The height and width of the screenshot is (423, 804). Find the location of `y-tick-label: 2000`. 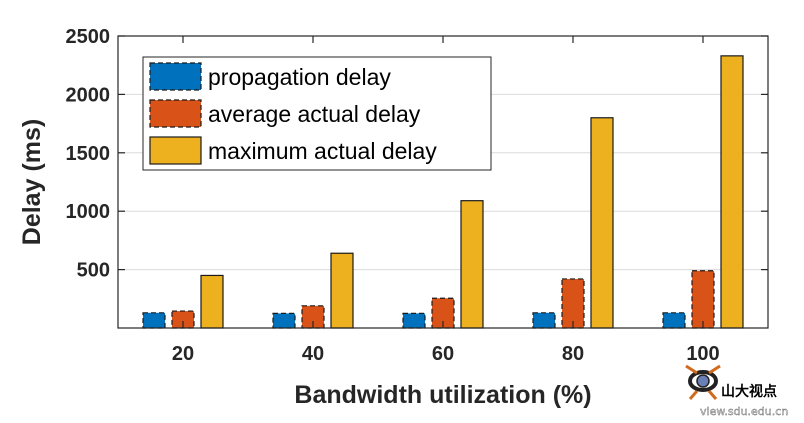

y-tick-label: 2000 is located at coordinates (88, 95).